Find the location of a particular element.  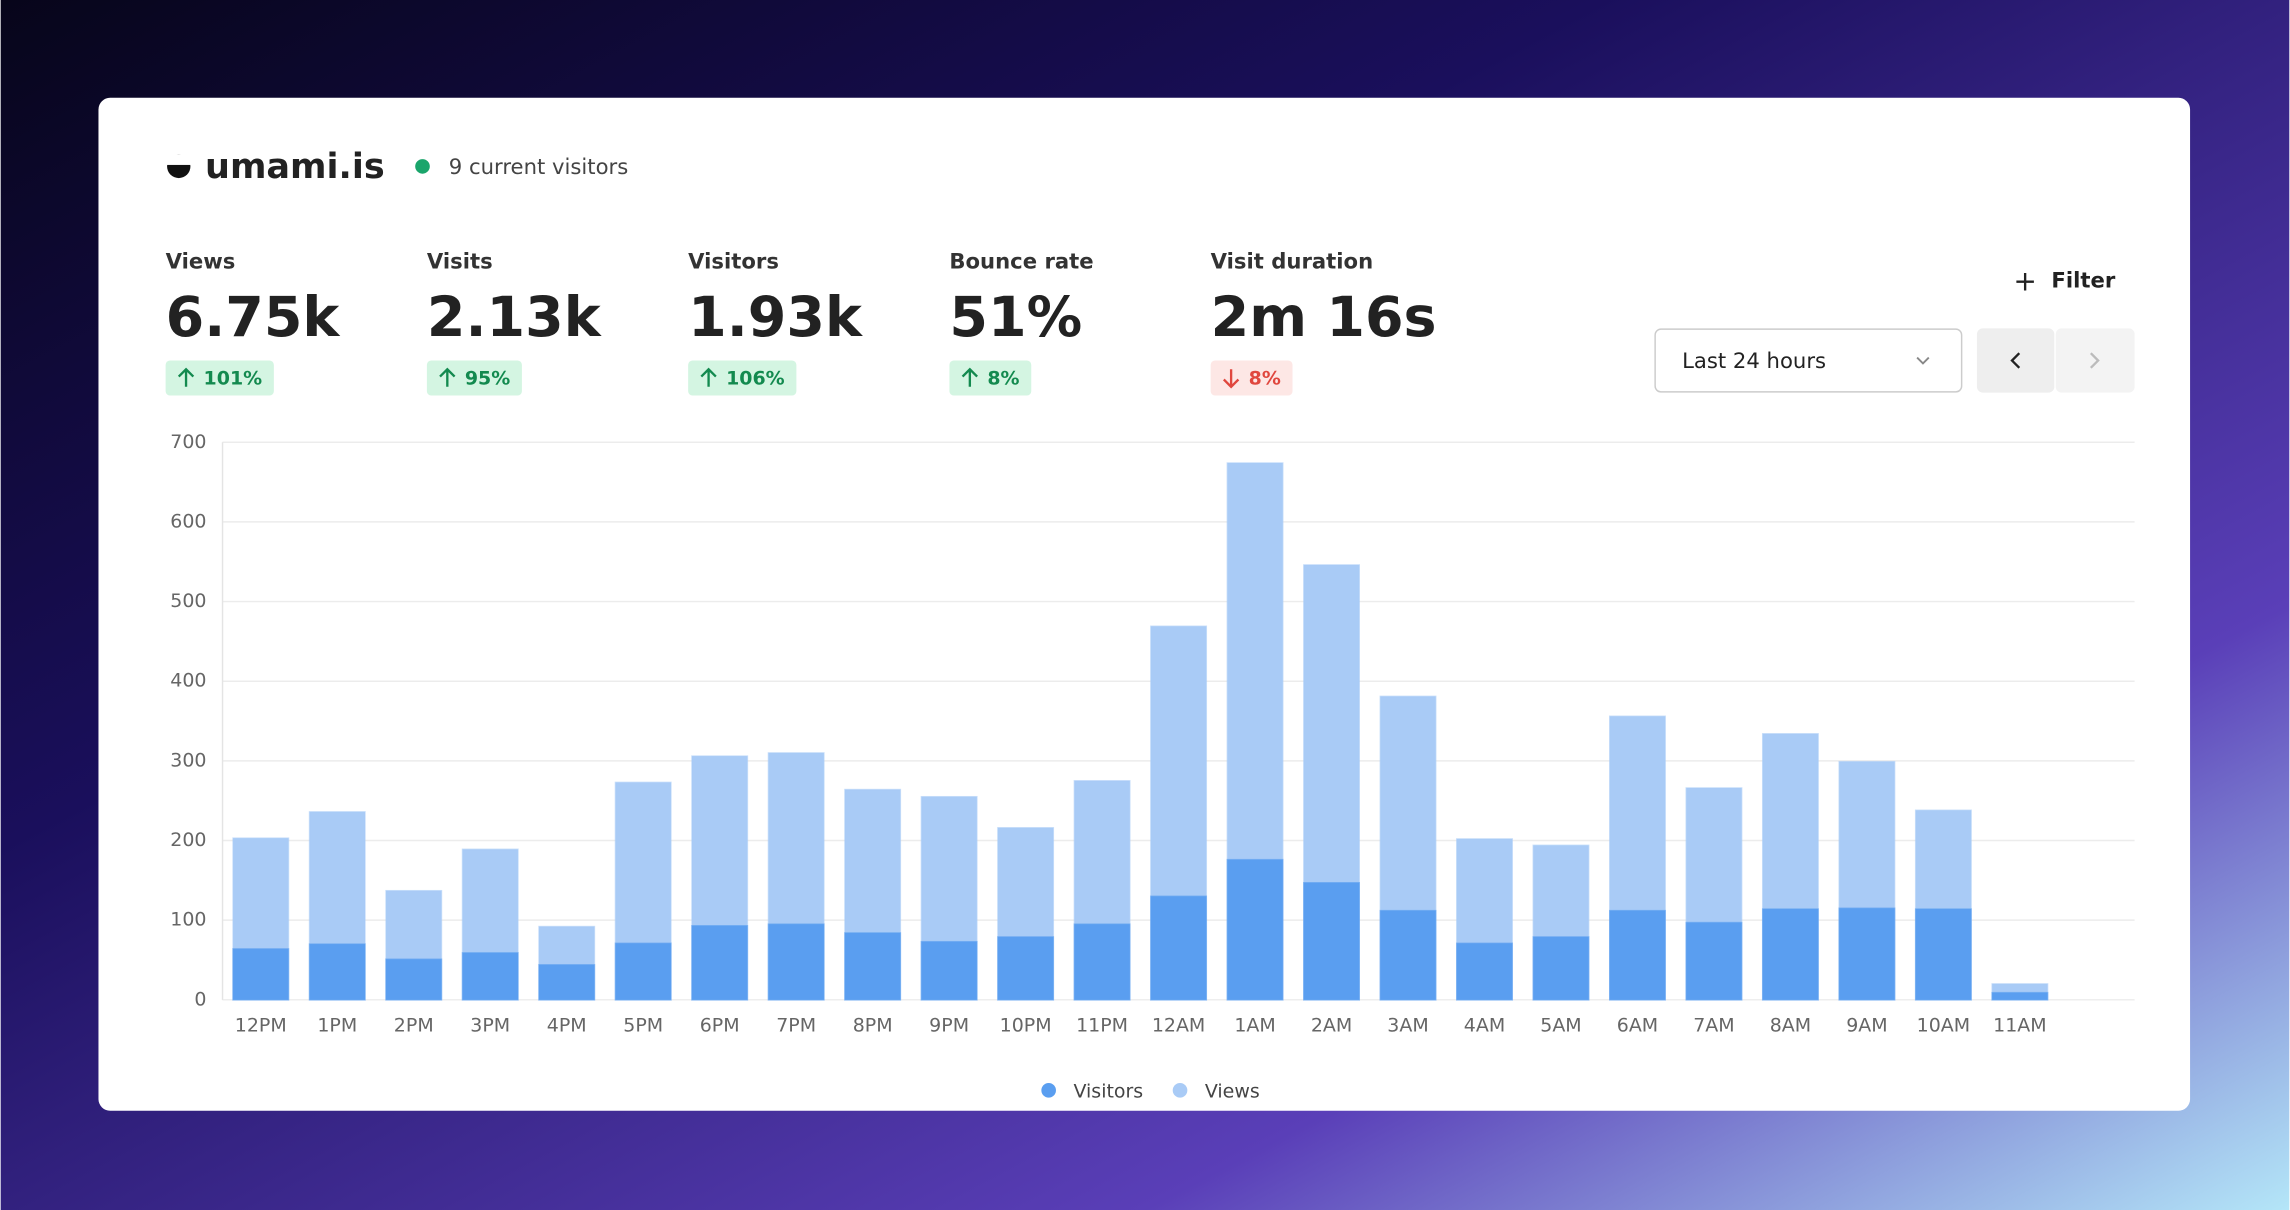

x-tick-label: 4PM is located at coordinates (567, 1026).